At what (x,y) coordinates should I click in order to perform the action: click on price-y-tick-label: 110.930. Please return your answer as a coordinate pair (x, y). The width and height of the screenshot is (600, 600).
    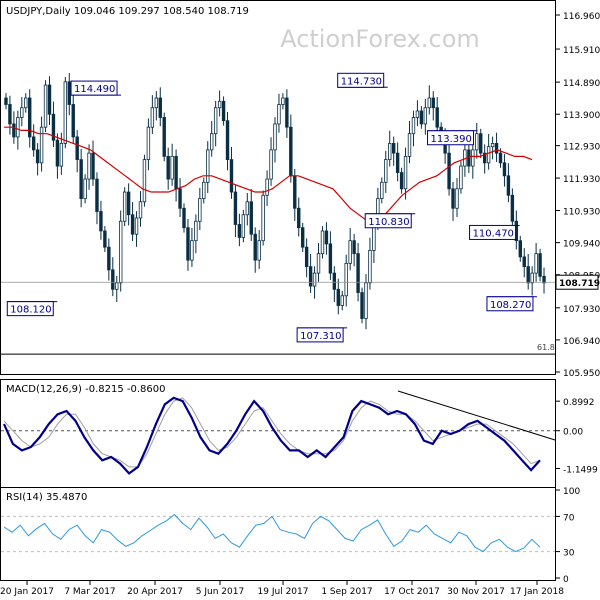
    Looking at the image, I should click on (581, 213).